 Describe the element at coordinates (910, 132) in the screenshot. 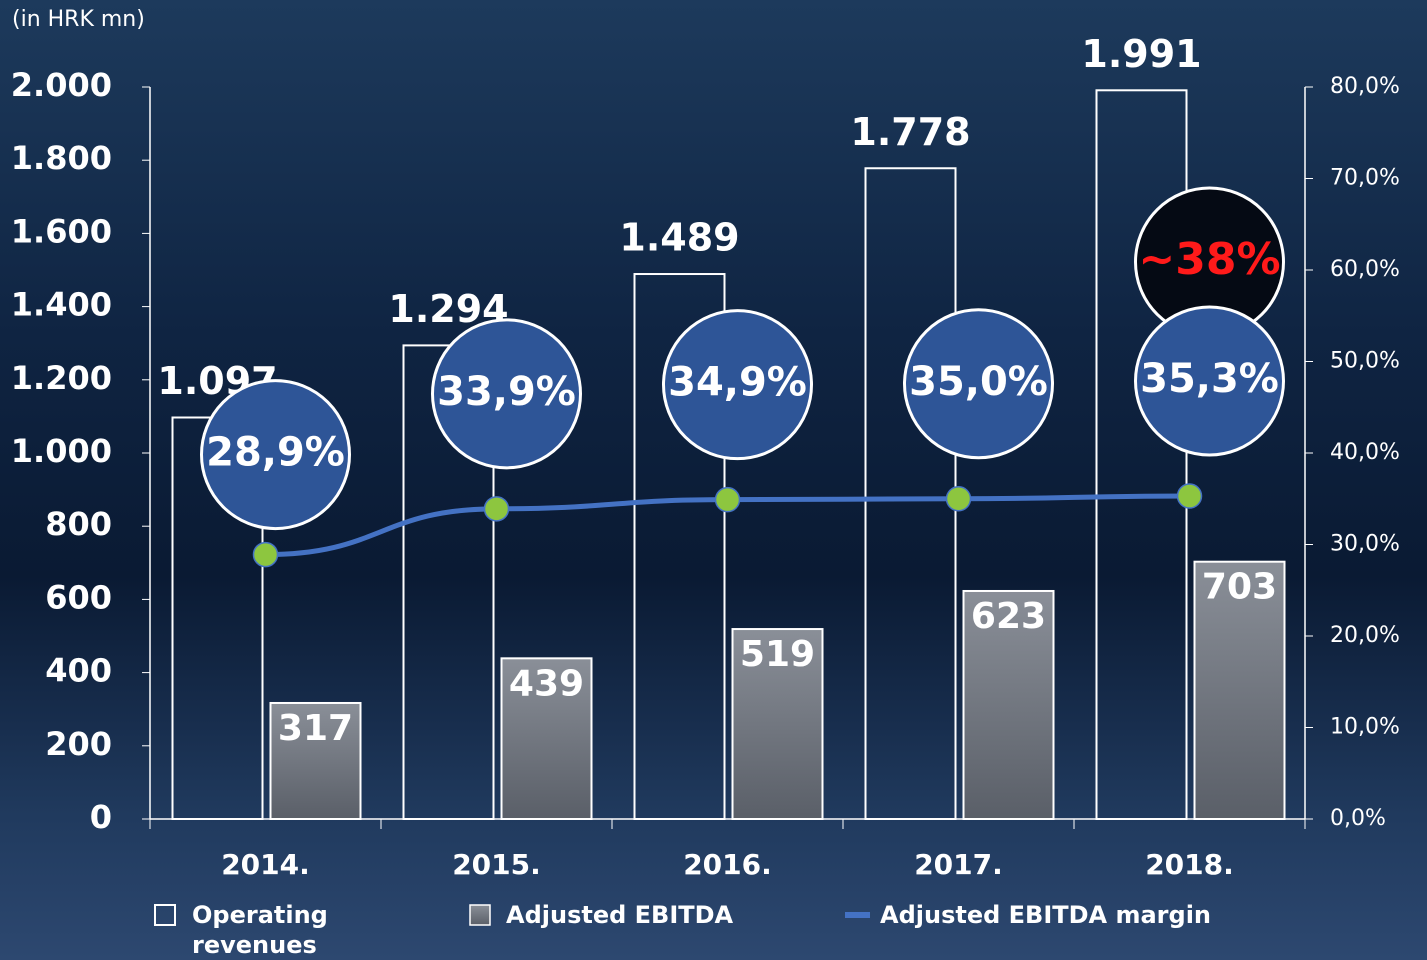

I see `revenue-label: 1.778` at that location.